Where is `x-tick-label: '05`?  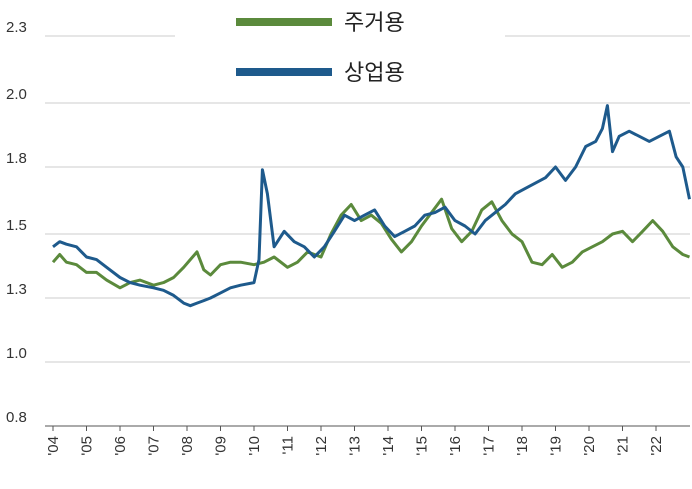 x-tick-label: '05 is located at coordinates (87, 446).